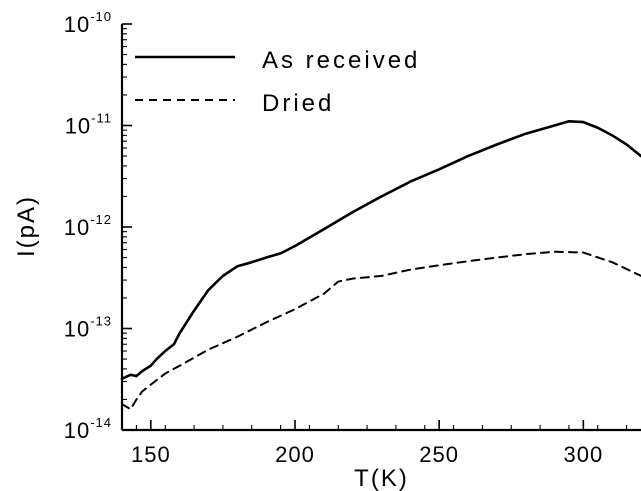 The height and width of the screenshot is (491, 641). I want to click on x-tick-label: 300, so click(583, 454).